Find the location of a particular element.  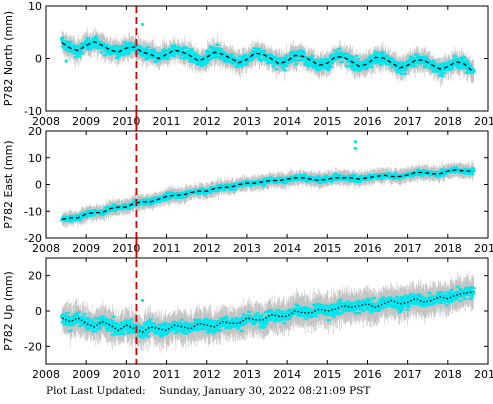

y-tick-label-up-1: 0 is located at coordinates (38, 311).